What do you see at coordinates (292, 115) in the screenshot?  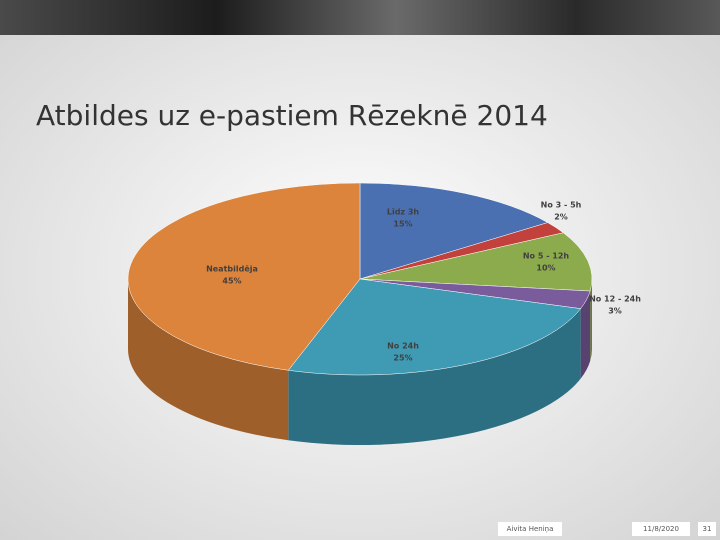 I see `slide-title: Atbildes uz e-pastiem Rēzeknē 2014` at bounding box center [292, 115].